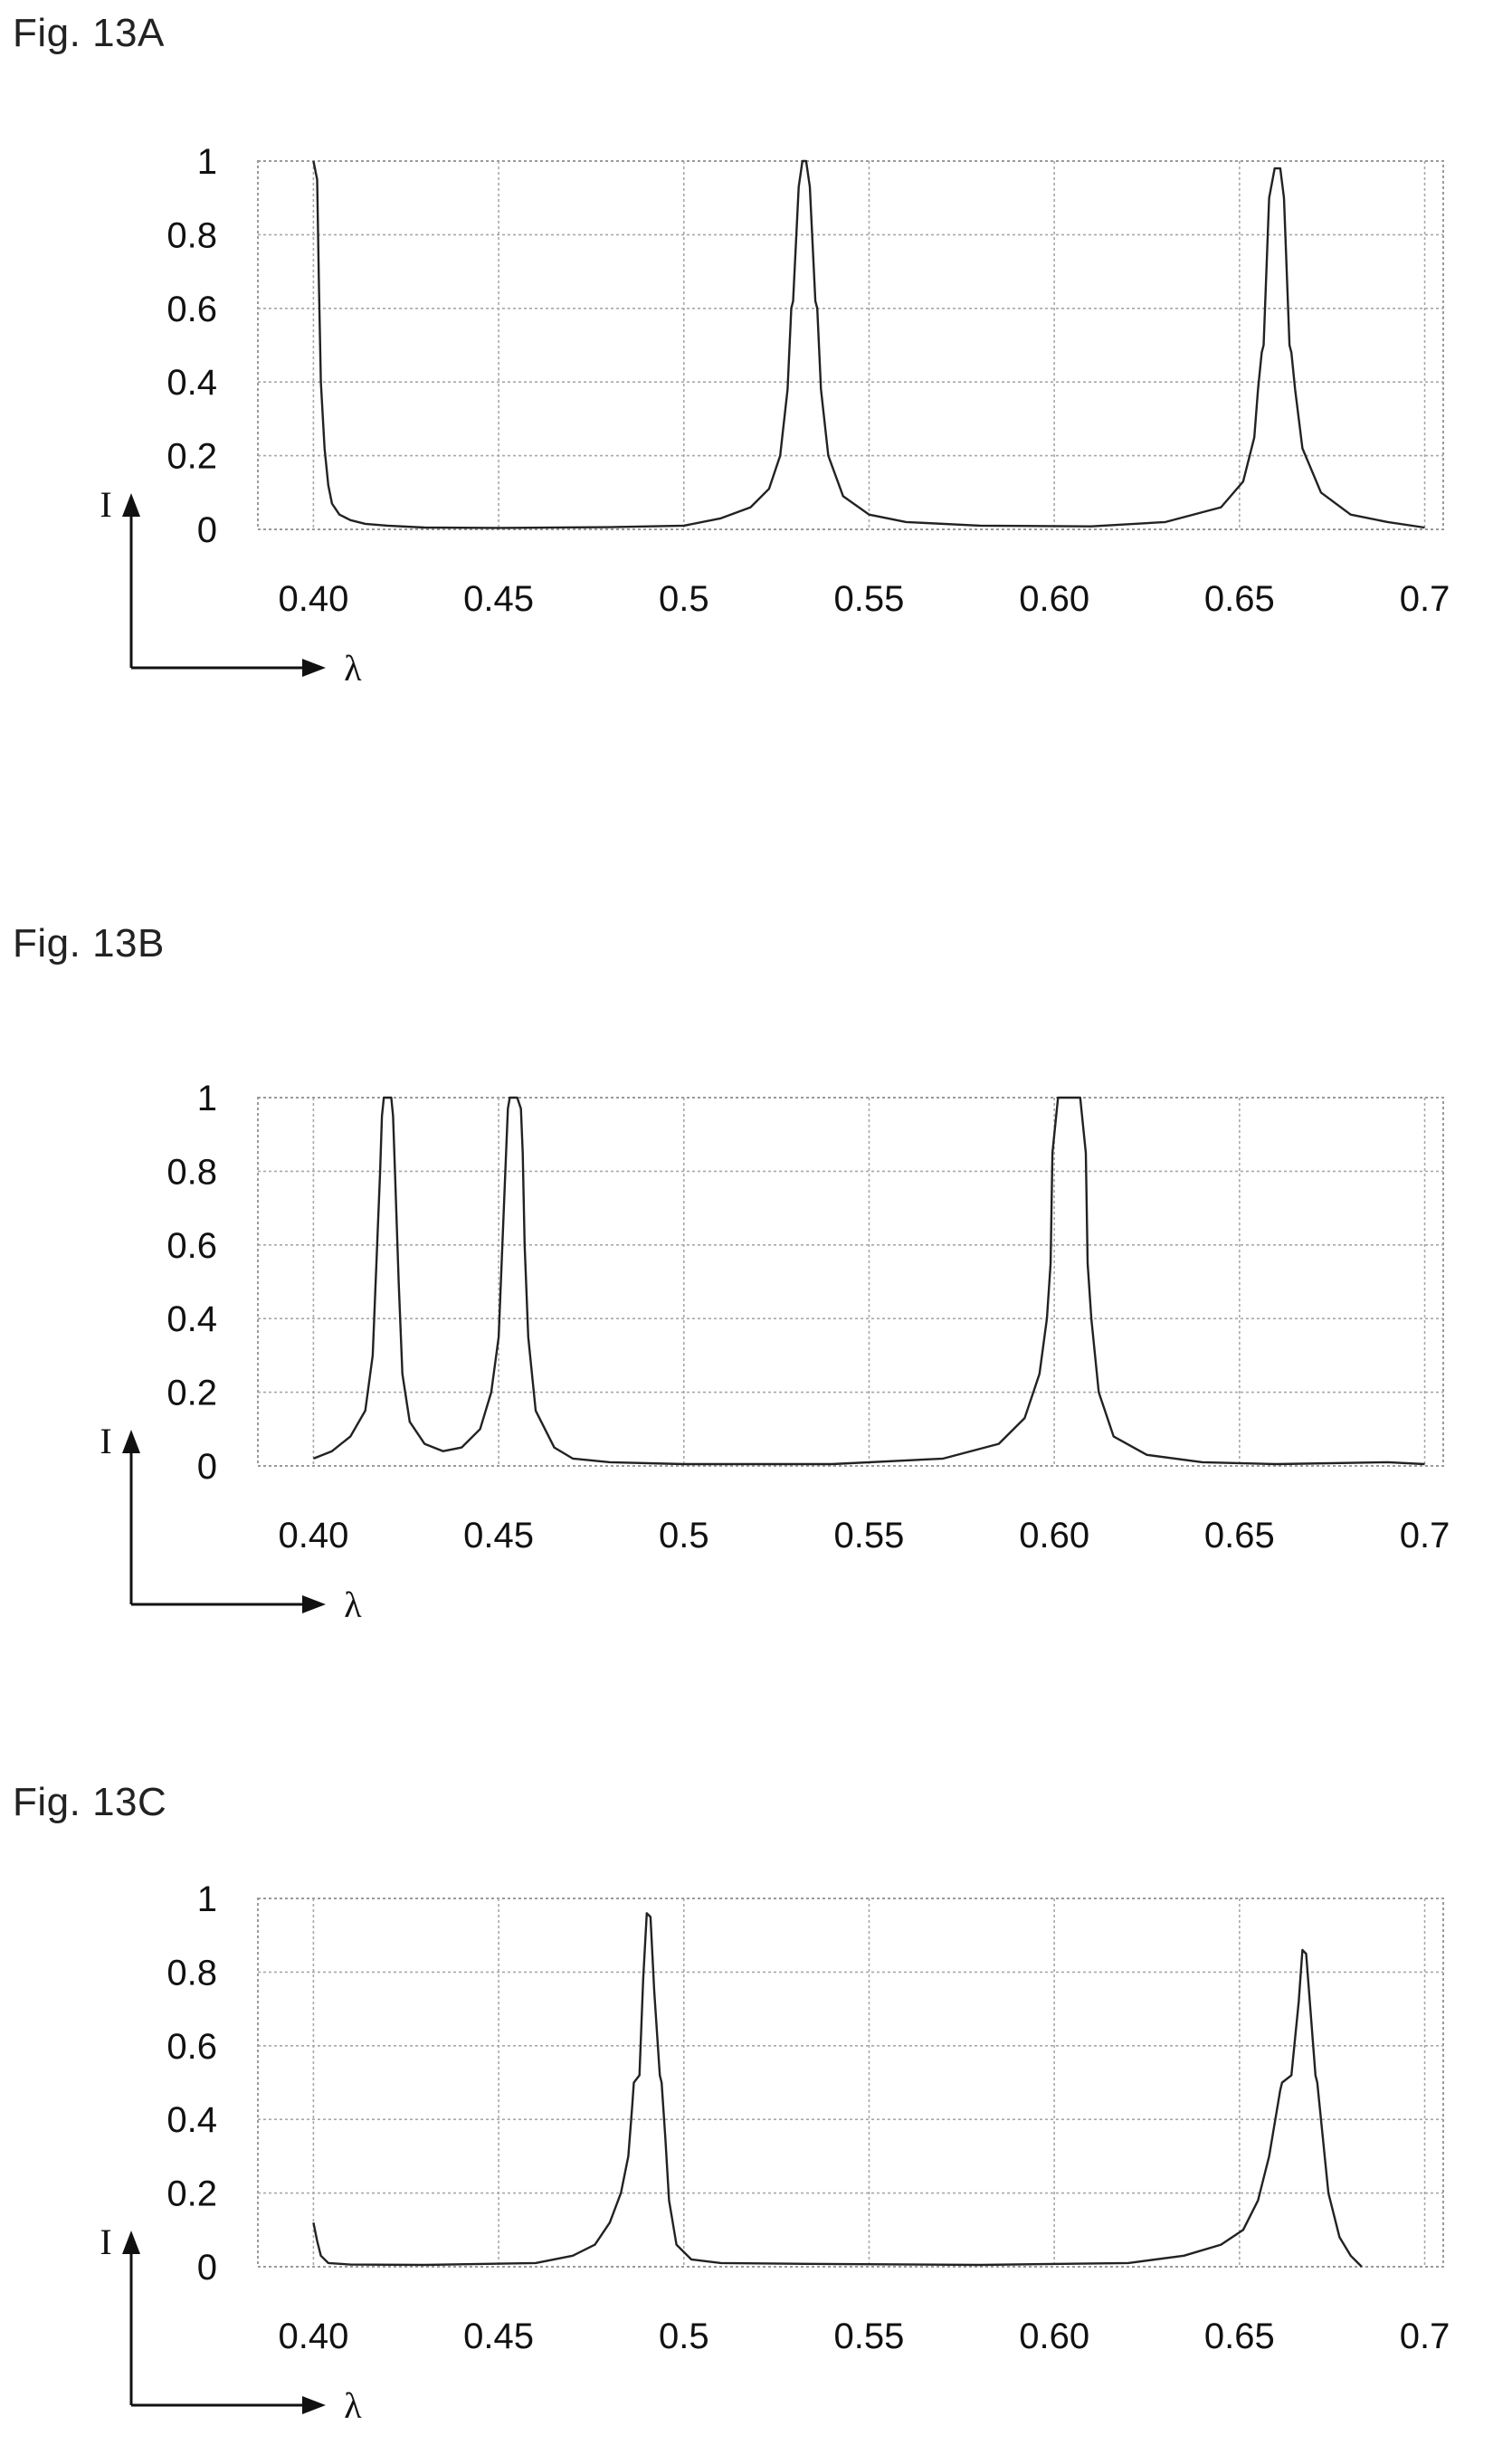 Image resolution: width=1512 pixels, height=2445 pixels. Describe the element at coordinates (90, 1802) in the screenshot. I see `figure-title-13c: Fig. 13C` at that location.